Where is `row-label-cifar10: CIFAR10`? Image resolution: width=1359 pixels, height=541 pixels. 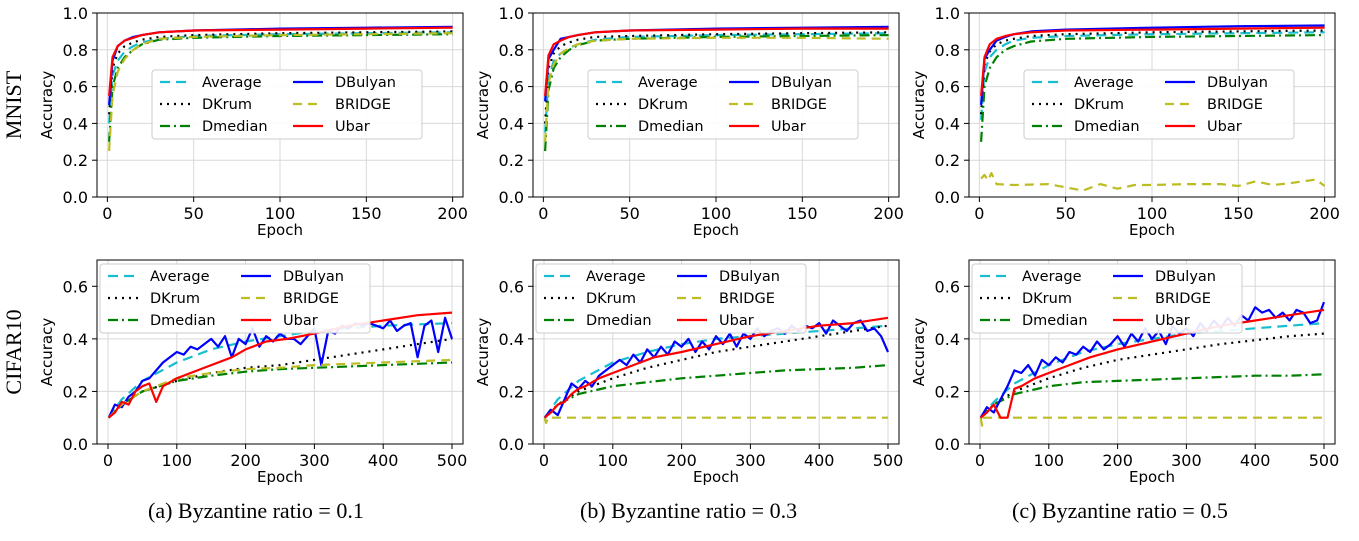
row-label-cifar10: CIFAR10 is located at coordinates (13, 351).